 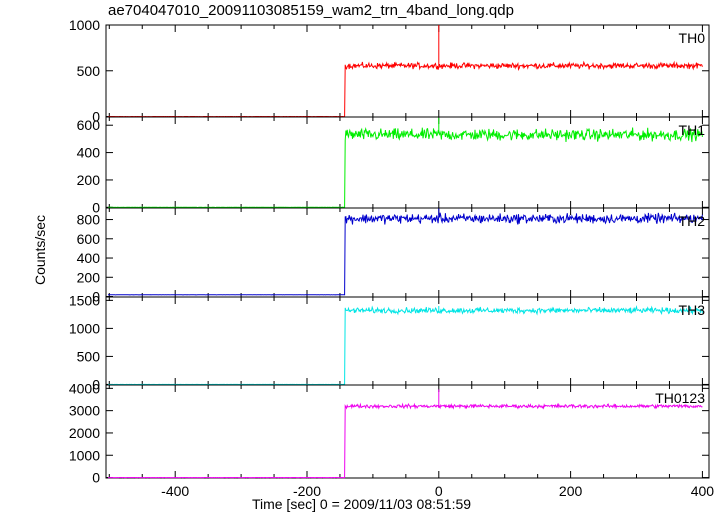 What do you see at coordinates (692, 38) in the screenshot?
I see `panel-label-th0: TH0` at bounding box center [692, 38].